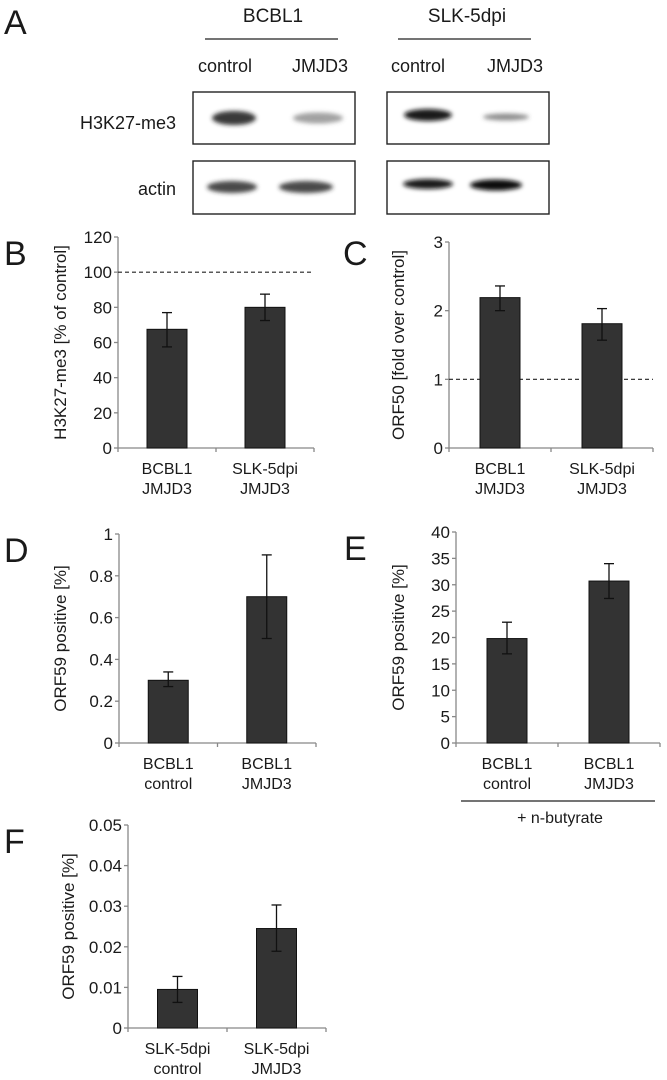 This screenshot has width=667, height=1080. What do you see at coordinates (438, 311) in the screenshot?
I see `y-tick-label: 2` at bounding box center [438, 311].